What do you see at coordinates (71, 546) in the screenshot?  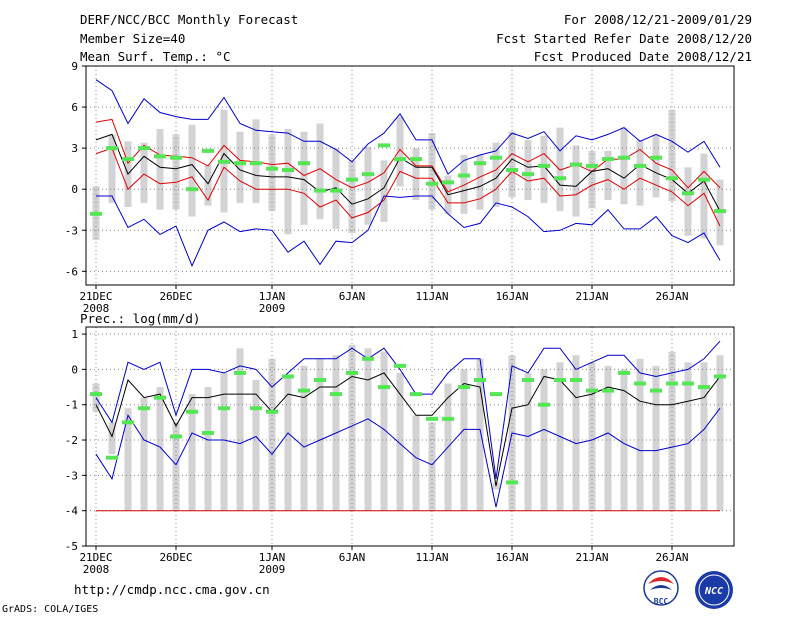 I see `prec-y-tick-label: -5` at bounding box center [71, 546].